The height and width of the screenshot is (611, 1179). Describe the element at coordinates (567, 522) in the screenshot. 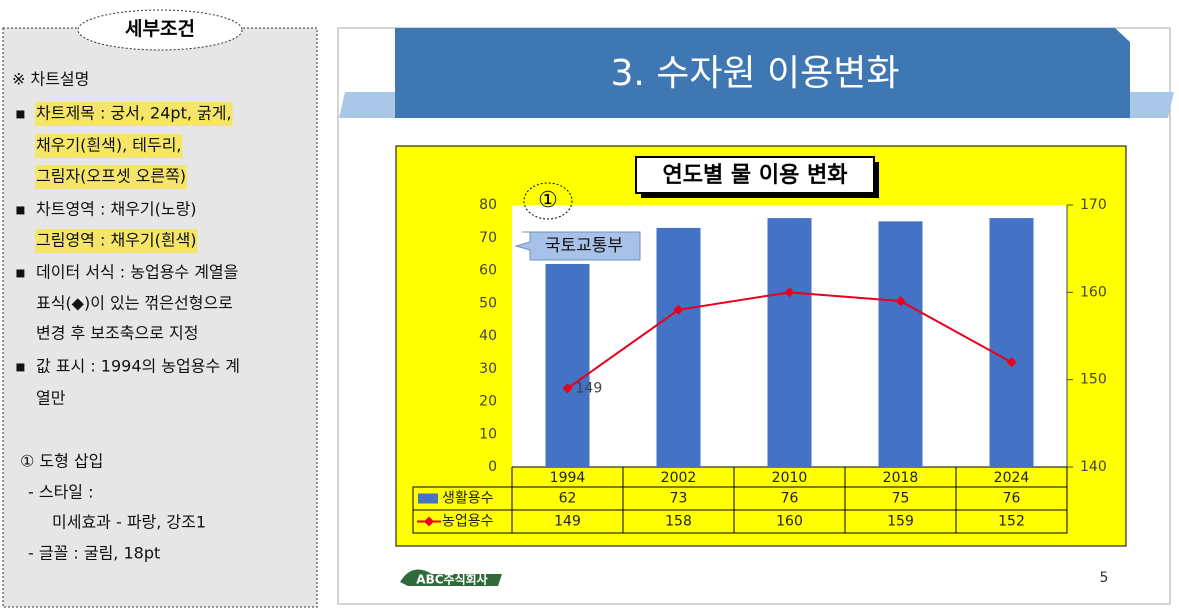

I see `table-value: 149` at that location.